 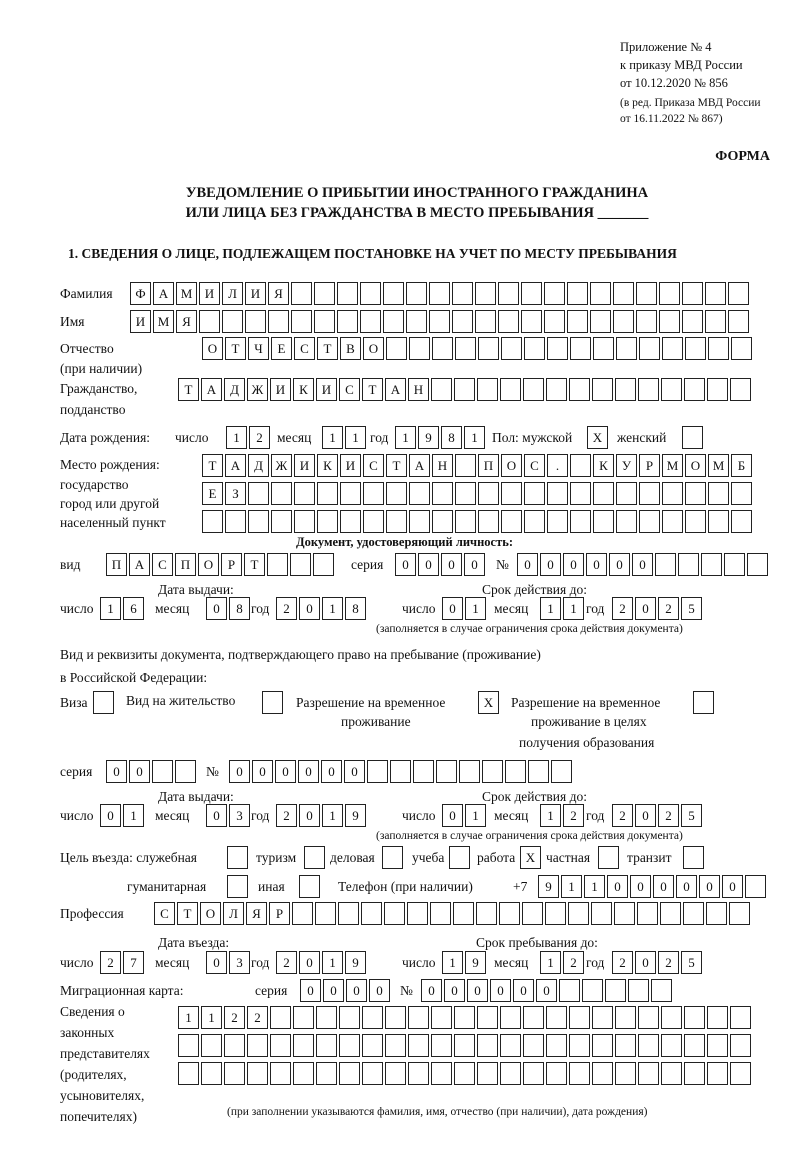 I want to click on char-cell: 7, so click(x=133, y=962).